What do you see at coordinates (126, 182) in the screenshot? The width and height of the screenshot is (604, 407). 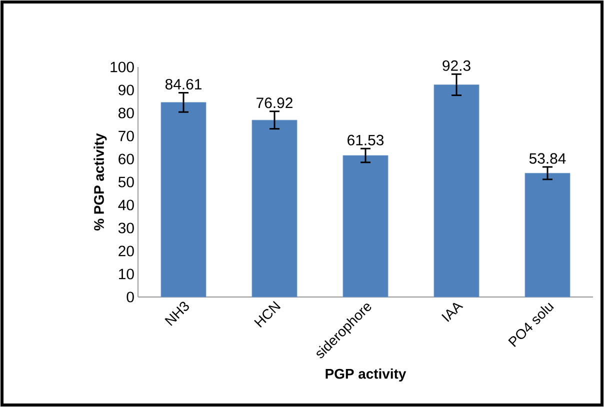 I see `y-tick-label: 50` at bounding box center [126, 182].